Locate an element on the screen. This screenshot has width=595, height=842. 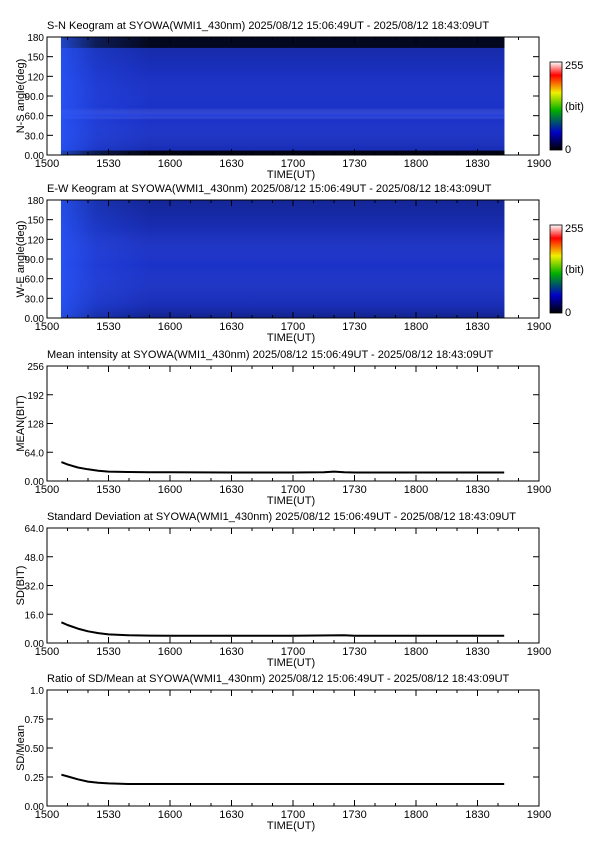
colorbar-max-label: 255 is located at coordinates (574, 66).